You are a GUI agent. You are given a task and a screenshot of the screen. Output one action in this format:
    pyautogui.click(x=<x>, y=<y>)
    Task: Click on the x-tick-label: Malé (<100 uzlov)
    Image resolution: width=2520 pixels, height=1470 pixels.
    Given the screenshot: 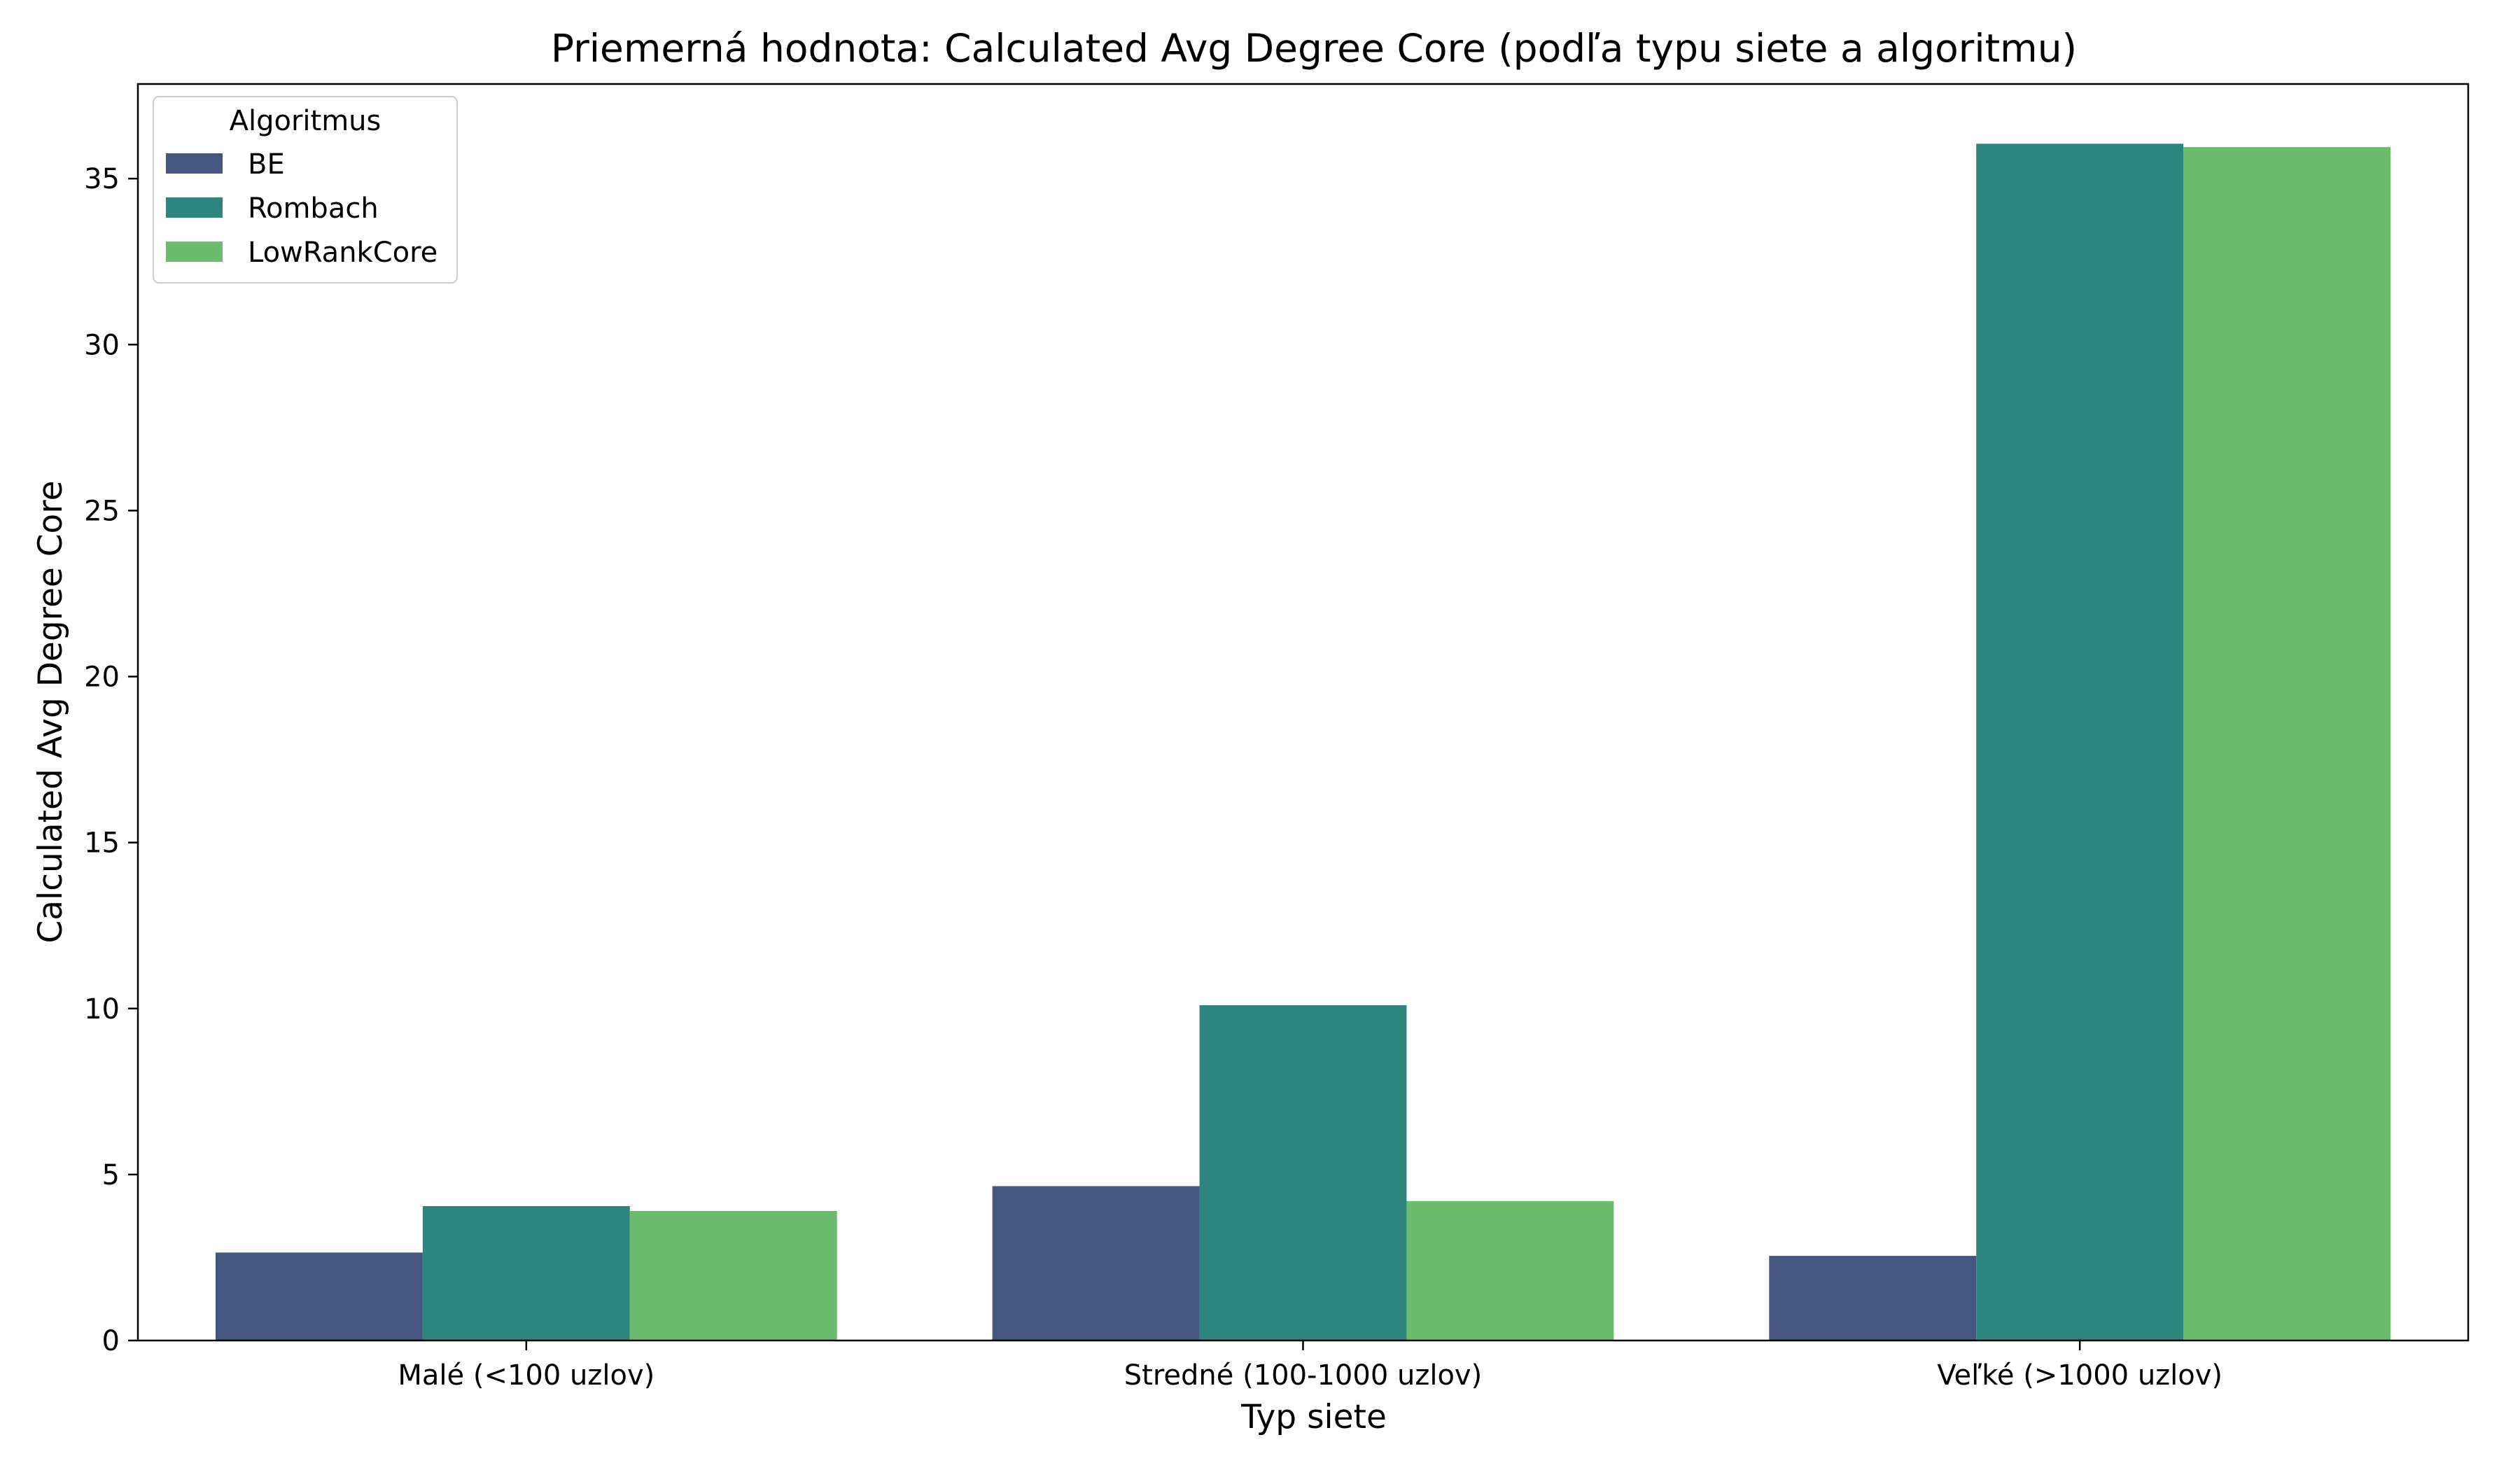 What is the action you would take?
    pyautogui.click(x=526, y=1375)
    